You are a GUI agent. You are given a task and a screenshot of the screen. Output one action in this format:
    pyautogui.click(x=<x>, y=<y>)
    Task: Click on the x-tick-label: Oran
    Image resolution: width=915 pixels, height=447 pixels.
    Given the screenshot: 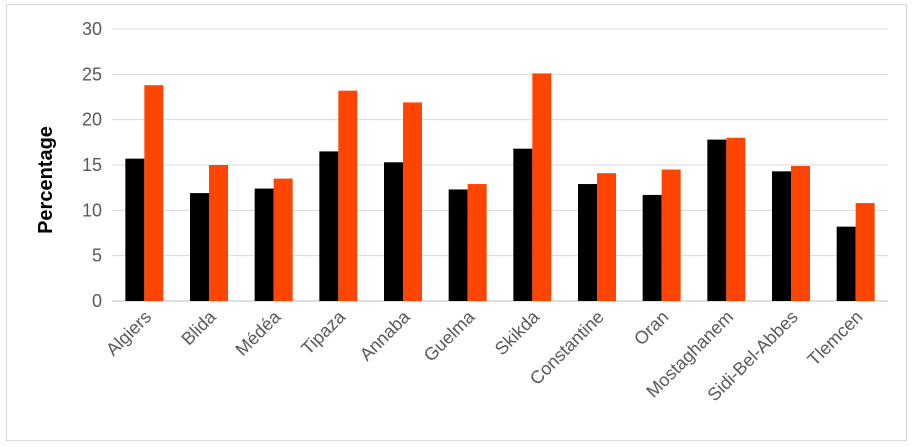 What is the action you would take?
    pyautogui.click(x=651, y=328)
    